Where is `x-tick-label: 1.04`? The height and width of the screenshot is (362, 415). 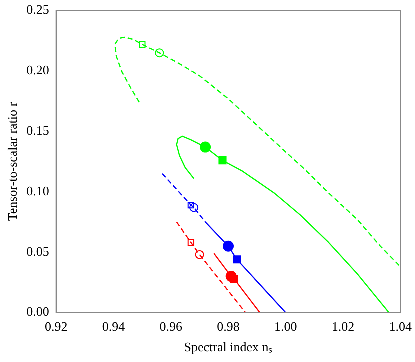
x-tick-label: 1.04 is located at coordinates (400, 326).